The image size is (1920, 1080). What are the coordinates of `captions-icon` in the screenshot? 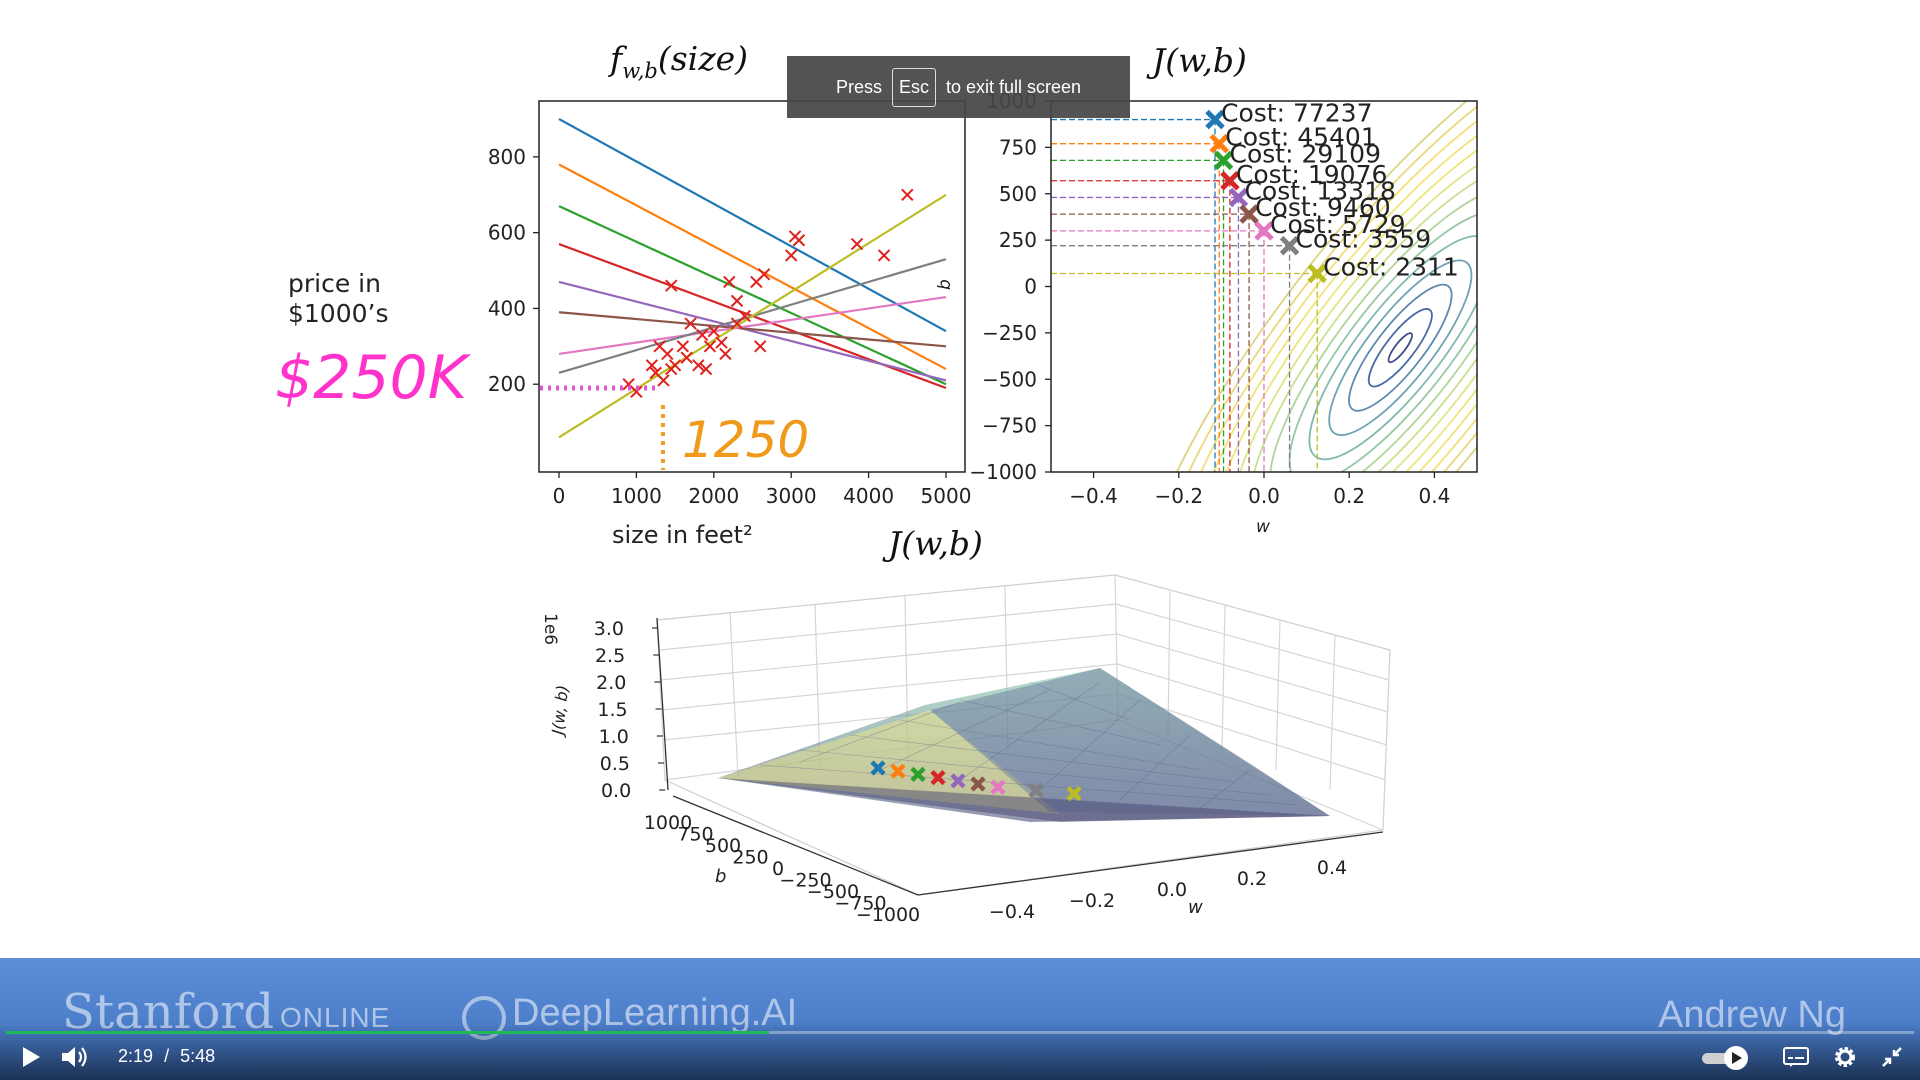 It's located at (1796, 1057).